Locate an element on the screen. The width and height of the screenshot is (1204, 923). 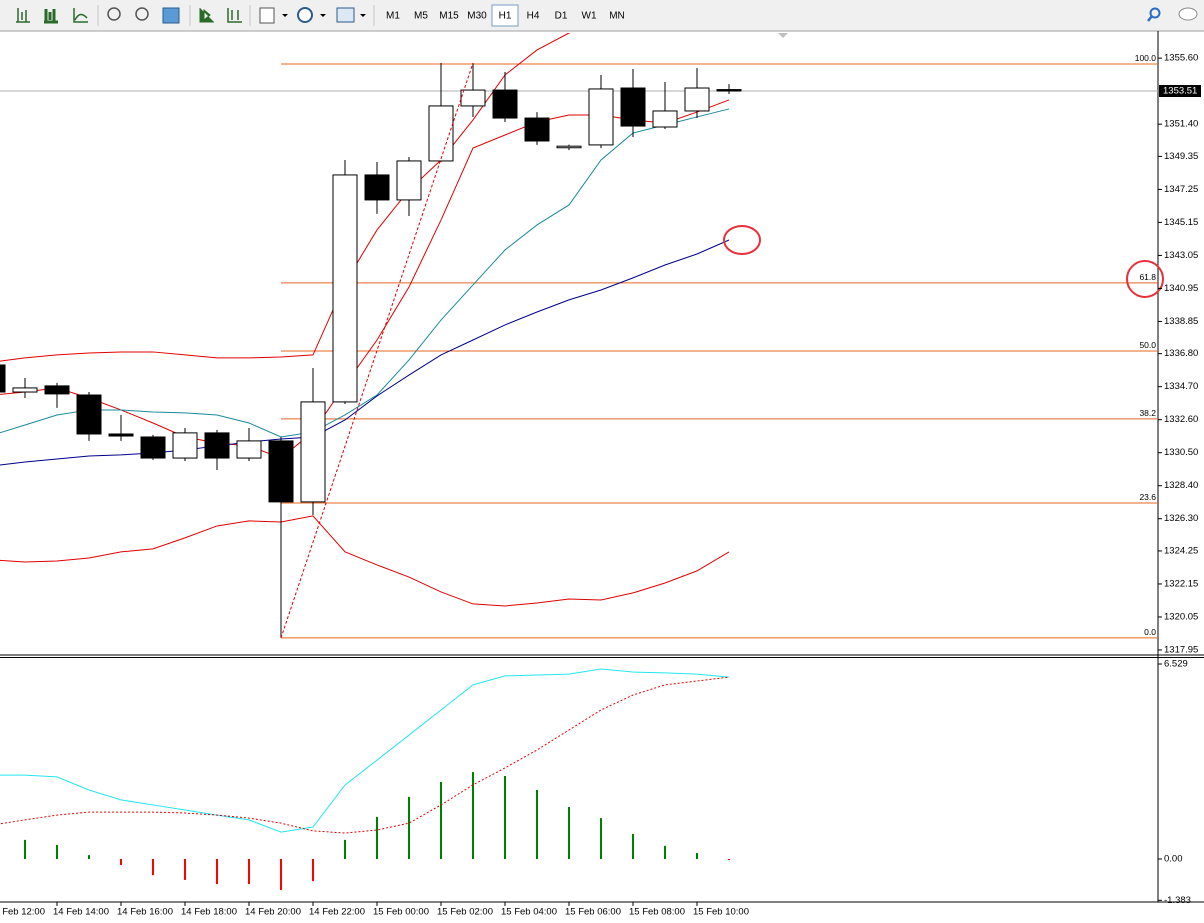
zoom-in is located at coordinates (114, 14).